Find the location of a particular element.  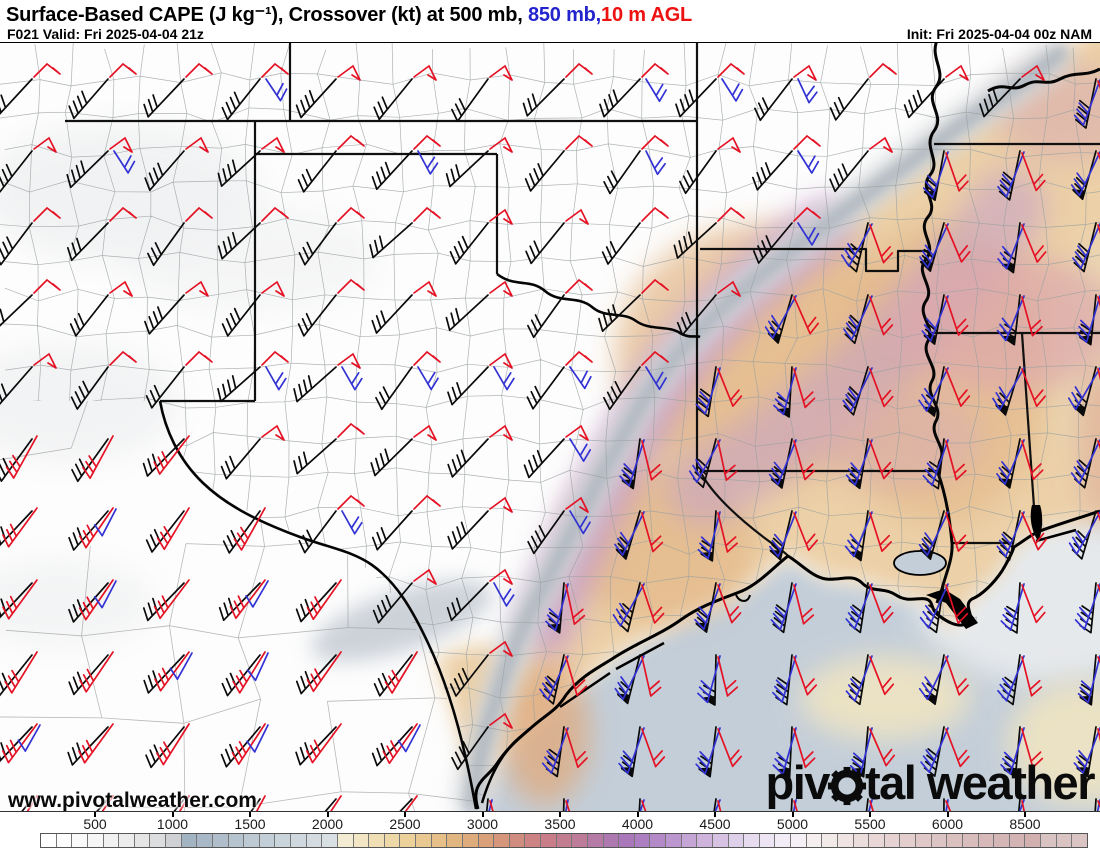

mobile-bay is located at coordinates (1036, 523).